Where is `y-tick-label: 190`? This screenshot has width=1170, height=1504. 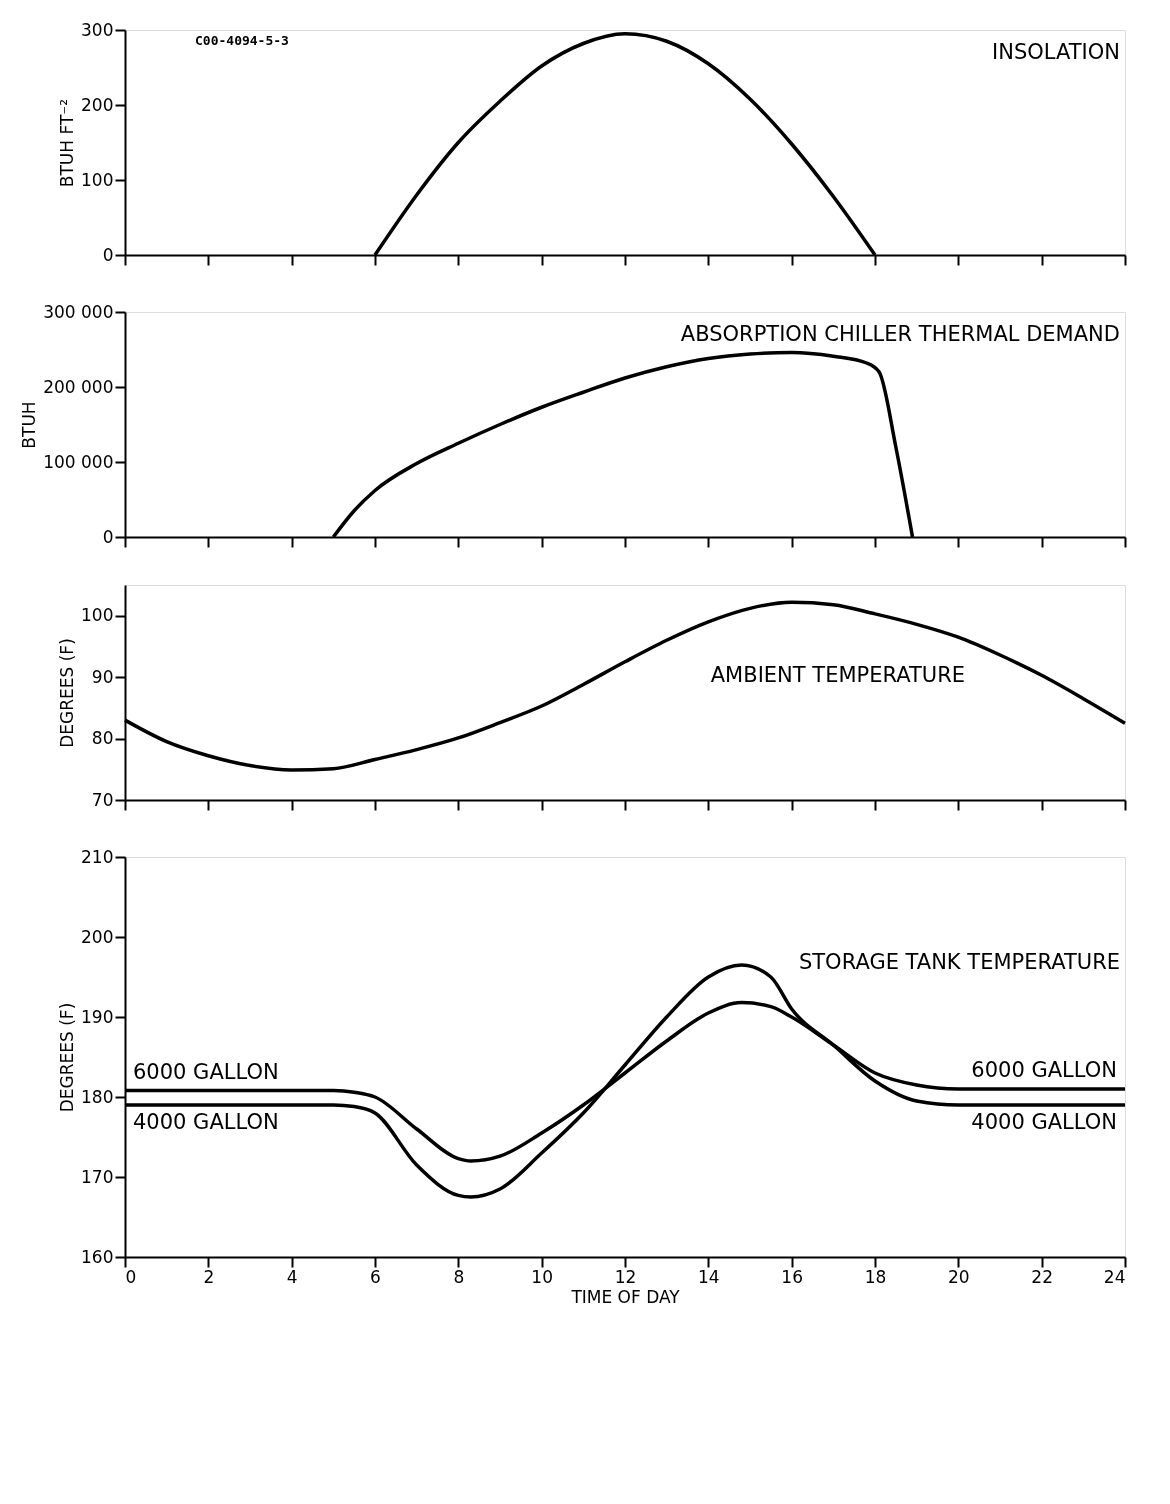
y-tick-label: 190 is located at coordinates (97, 1016).